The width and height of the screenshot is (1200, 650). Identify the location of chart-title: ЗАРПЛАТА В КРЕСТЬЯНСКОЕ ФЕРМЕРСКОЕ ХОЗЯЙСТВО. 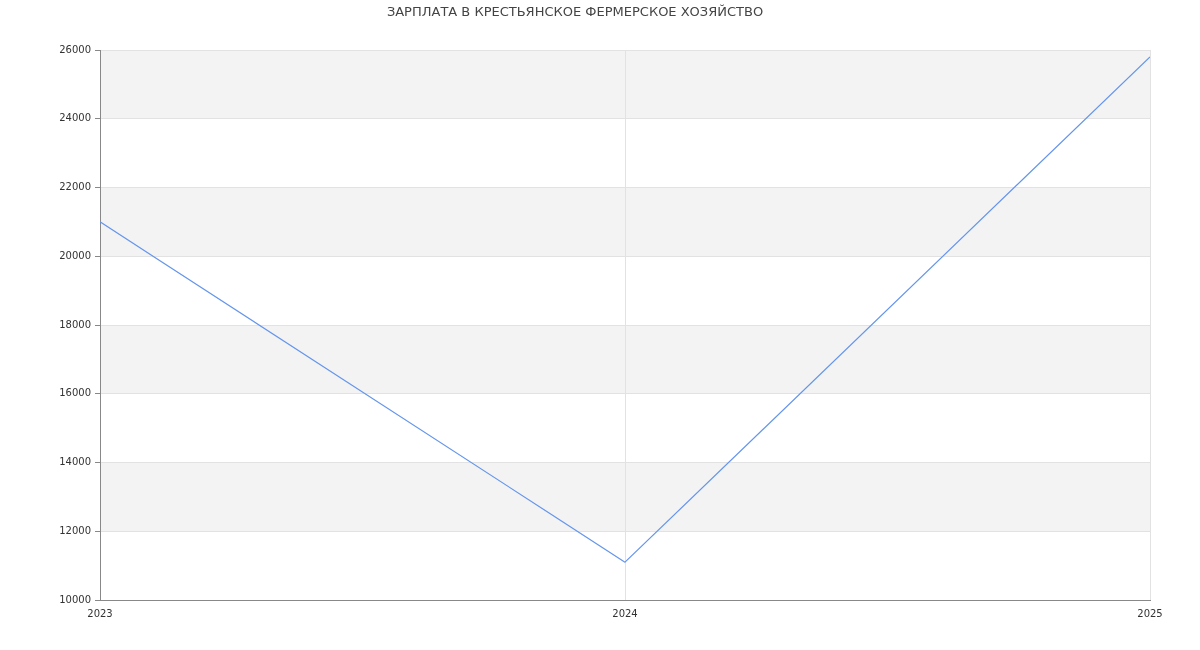
(575, 12).